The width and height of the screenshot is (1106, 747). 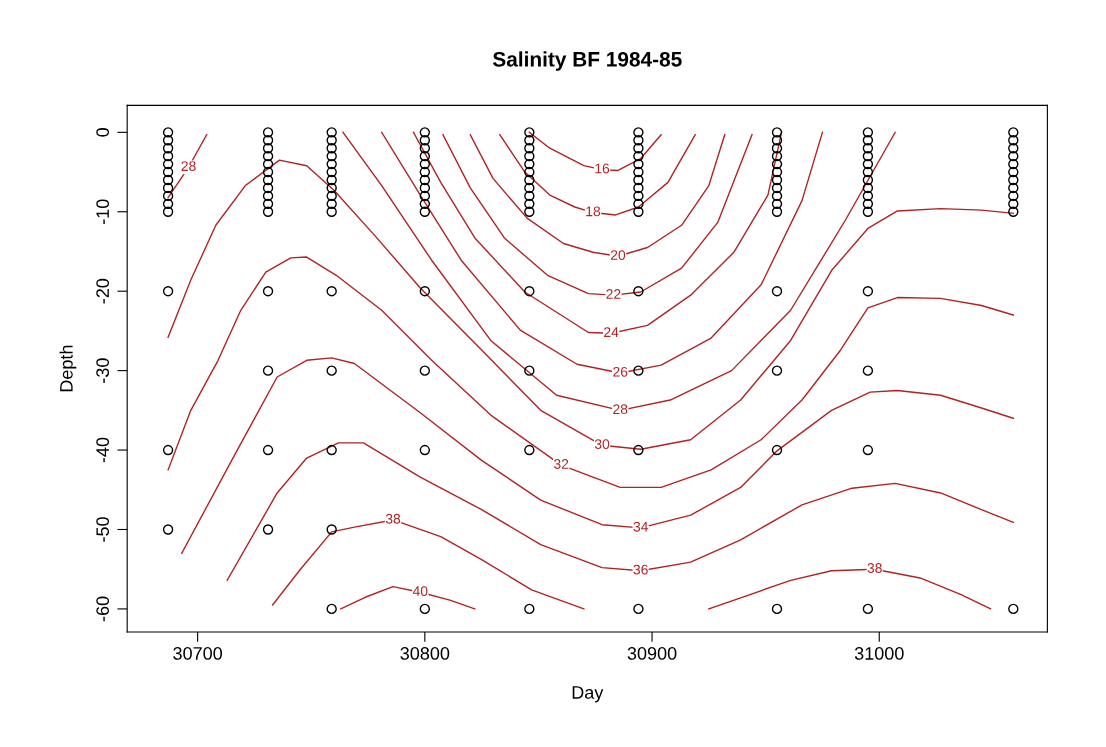 What do you see at coordinates (103, 370) in the screenshot?
I see `y-tick-label: -30` at bounding box center [103, 370].